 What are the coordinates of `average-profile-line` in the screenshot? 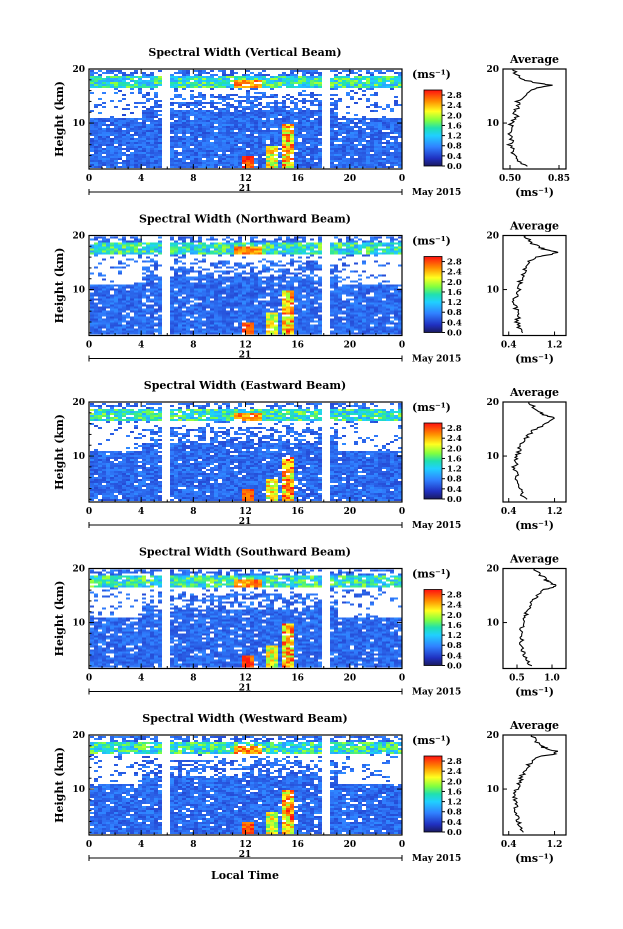 It's located at (529, 117).